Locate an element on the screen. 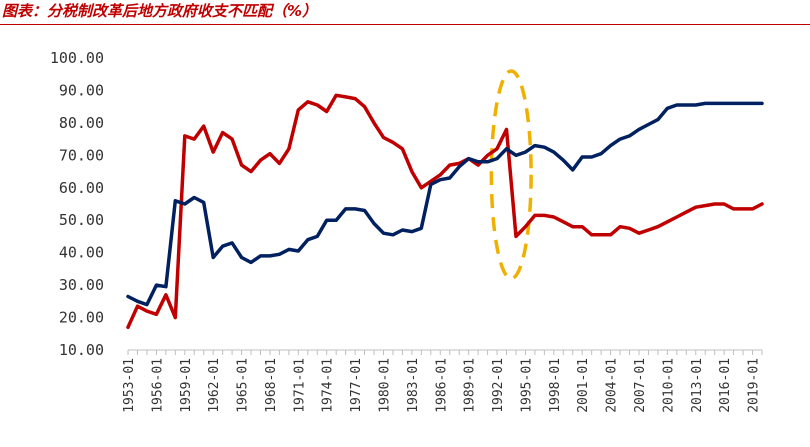 The image size is (810, 447). x-tick-label: 1995-01 is located at coordinates (526, 385).